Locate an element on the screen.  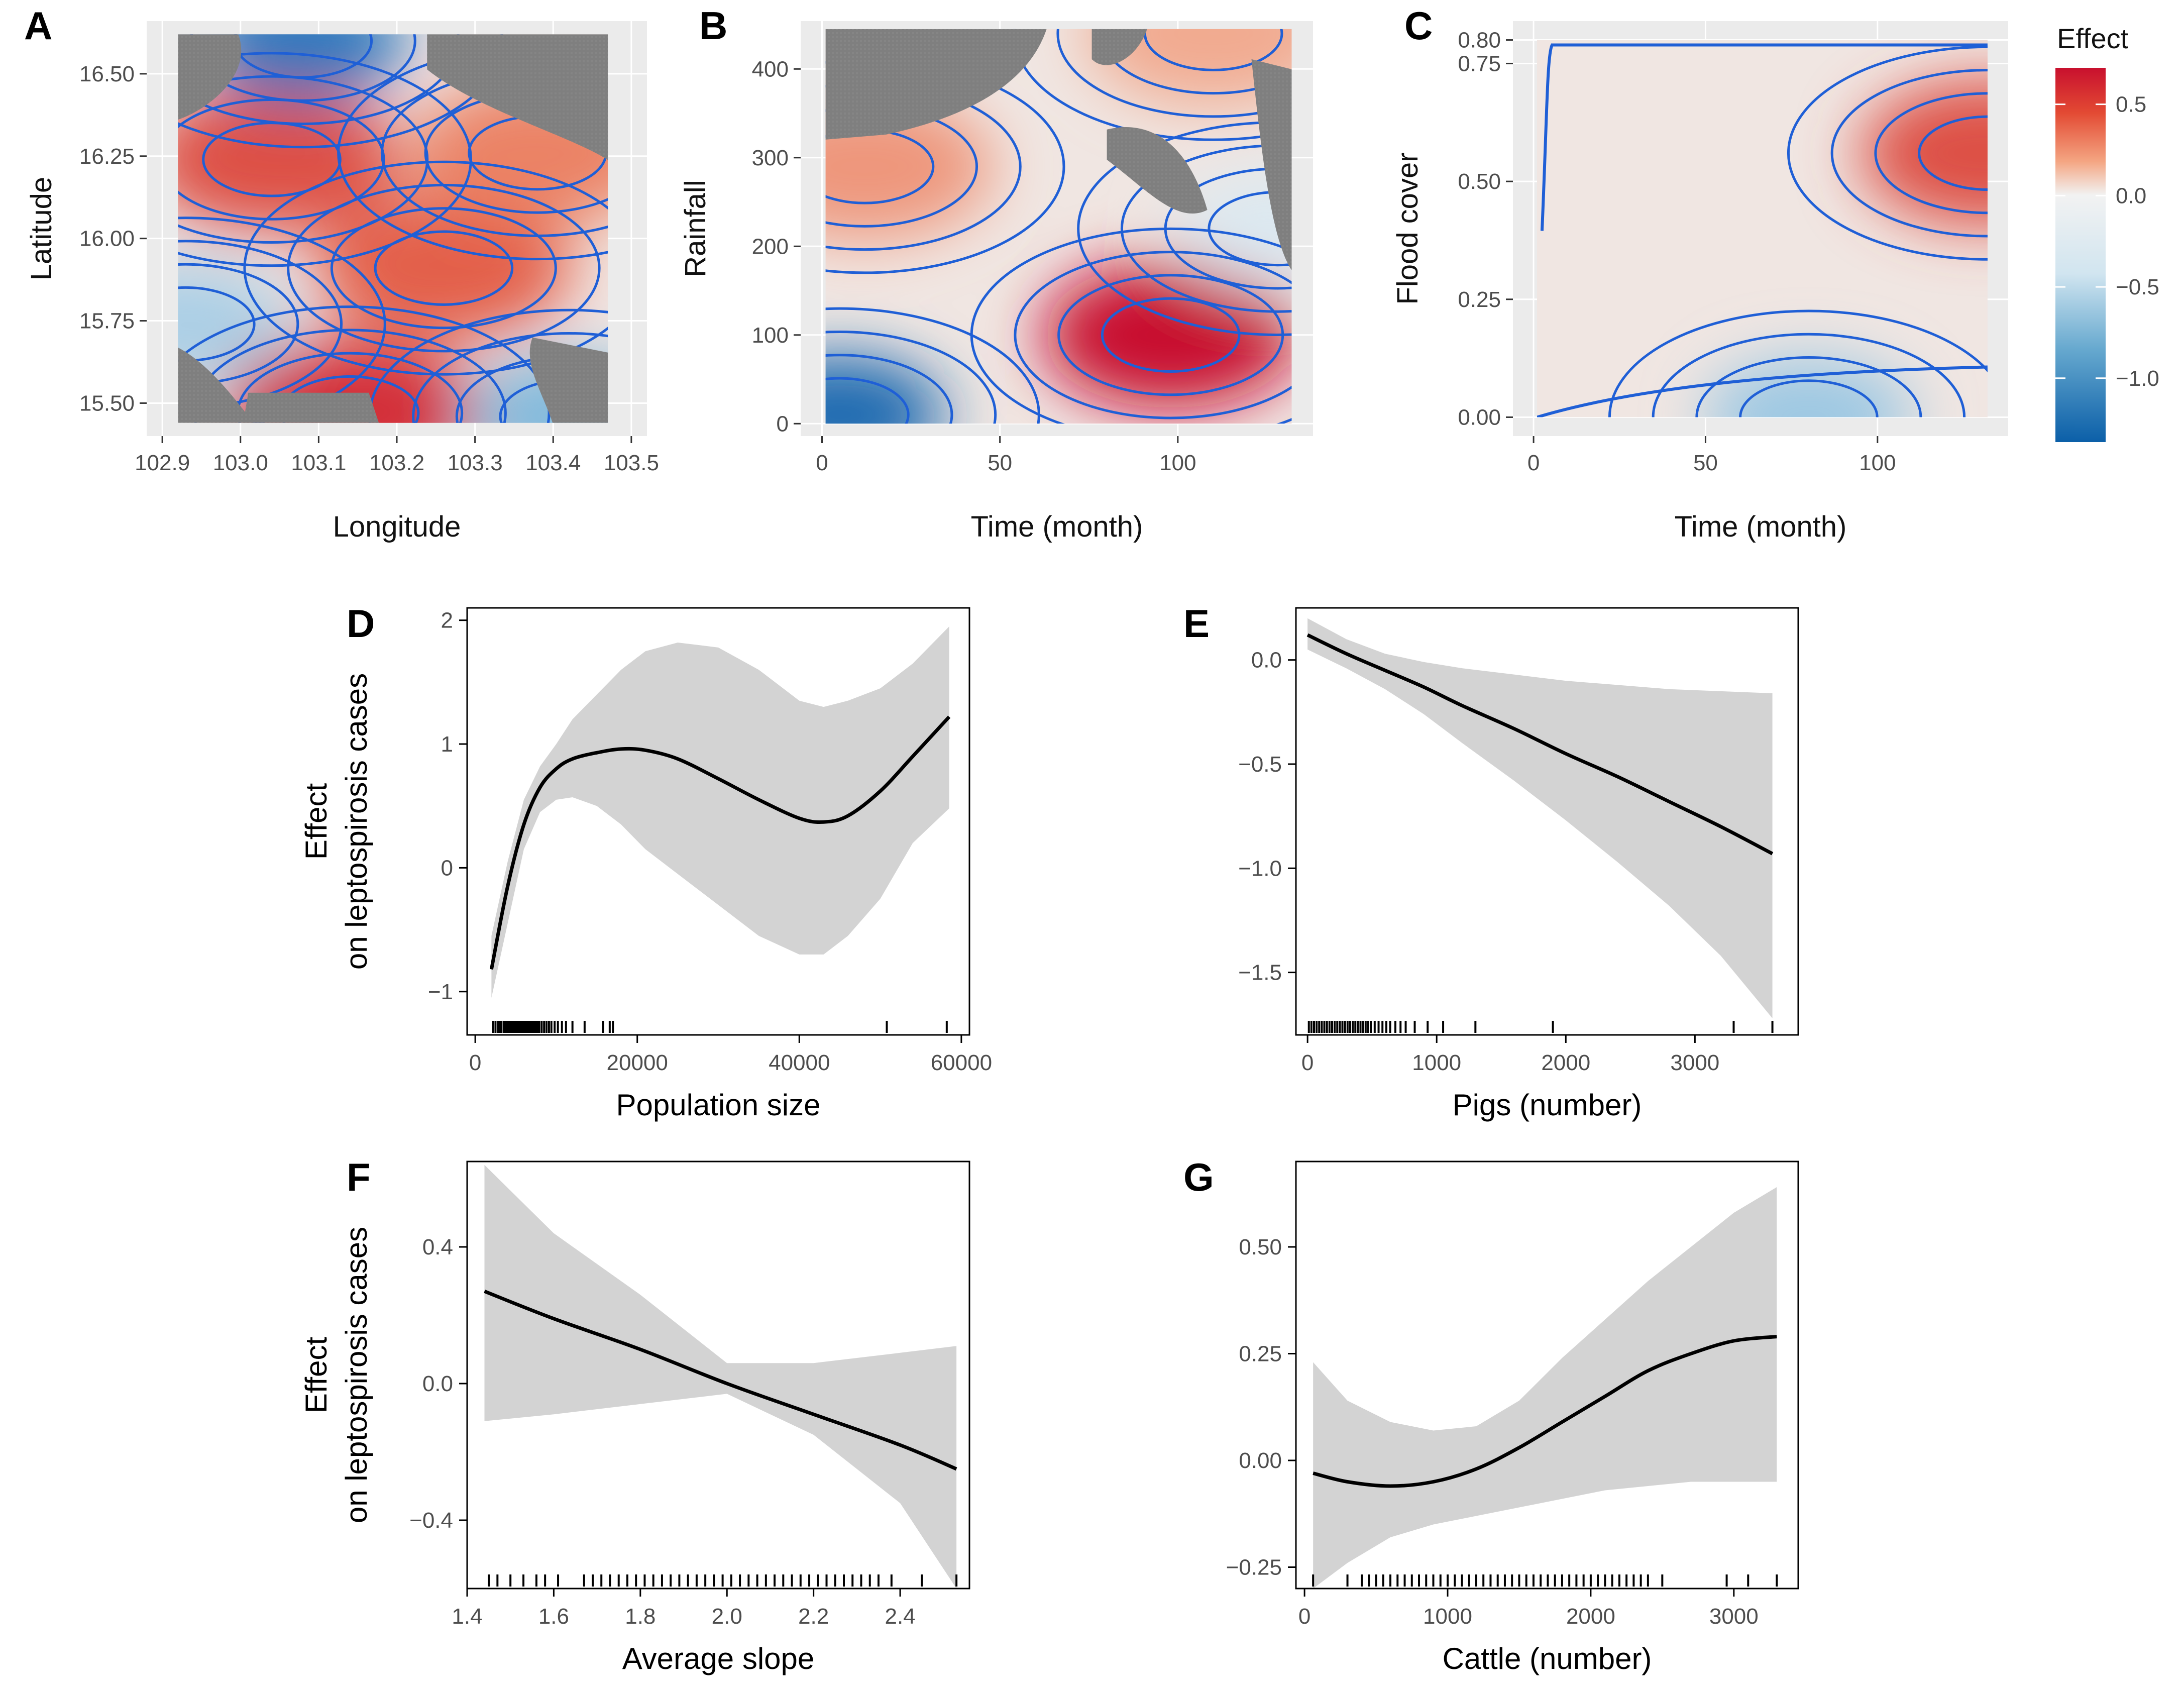
x-tick-label: 1.4 is located at coordinates (467, 1616).